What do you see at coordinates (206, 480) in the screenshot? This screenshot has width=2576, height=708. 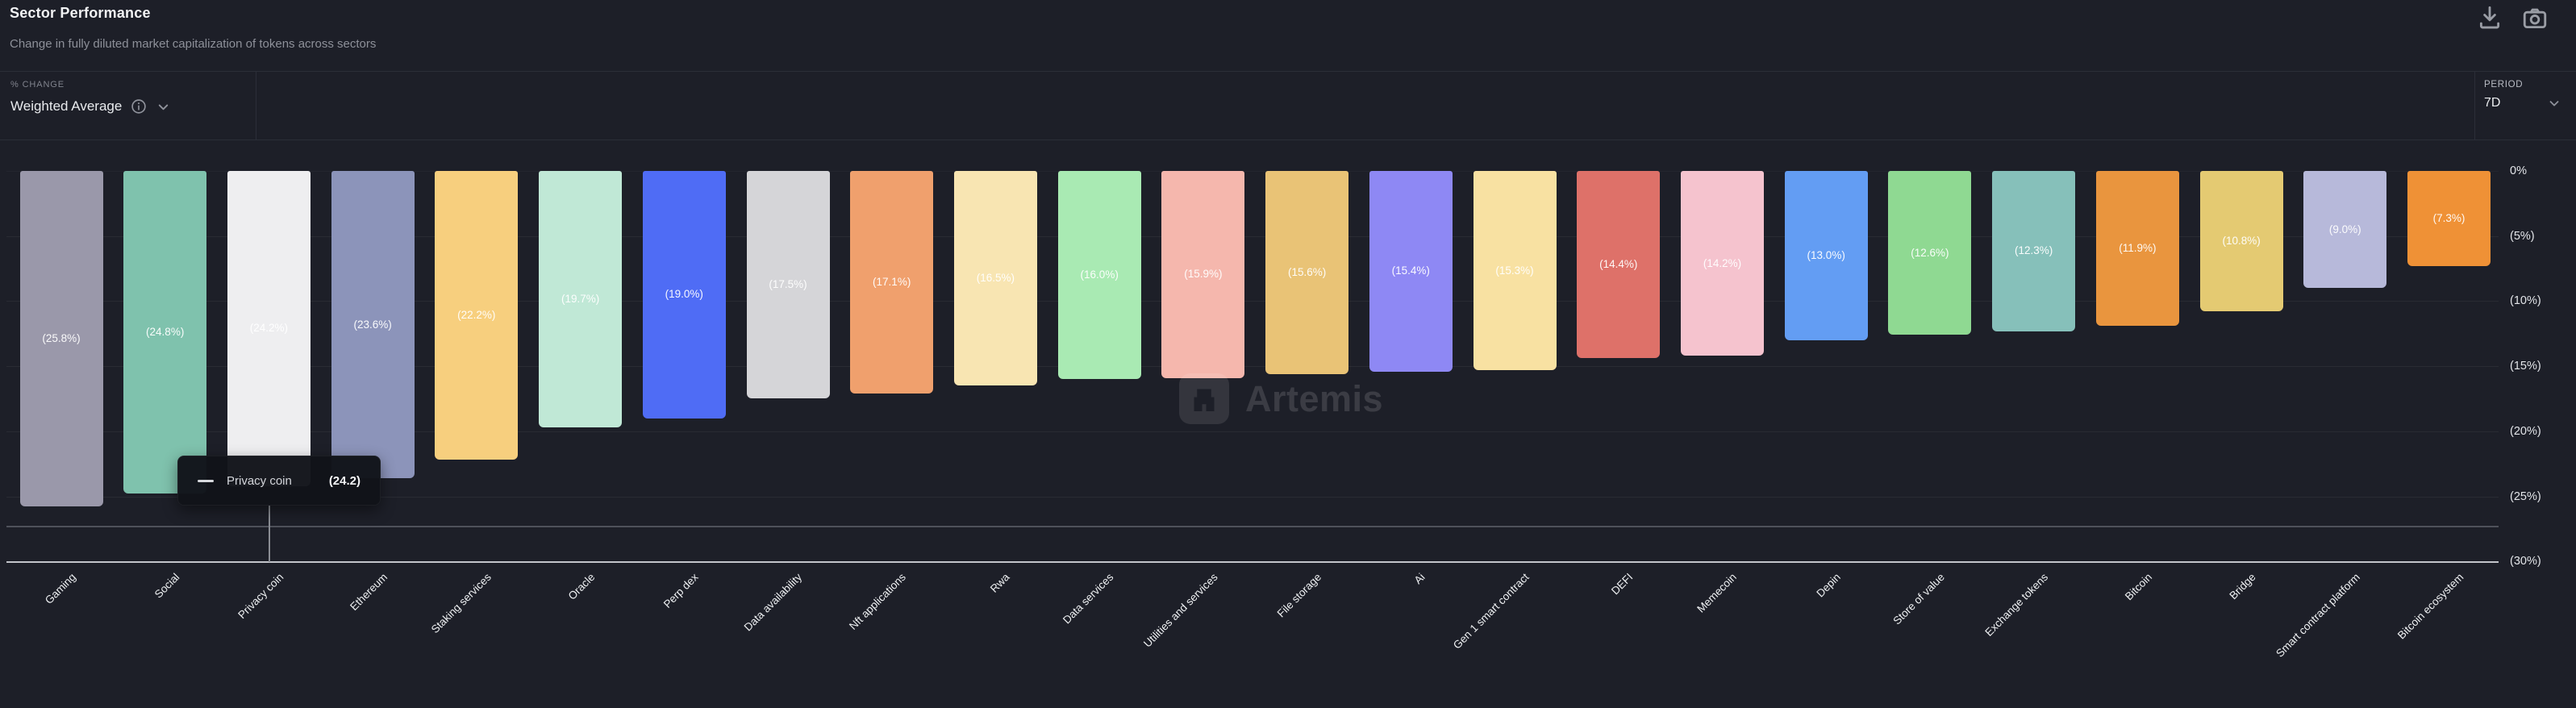 I see `tooltip-series-marker` at bounding box center [206, 480].